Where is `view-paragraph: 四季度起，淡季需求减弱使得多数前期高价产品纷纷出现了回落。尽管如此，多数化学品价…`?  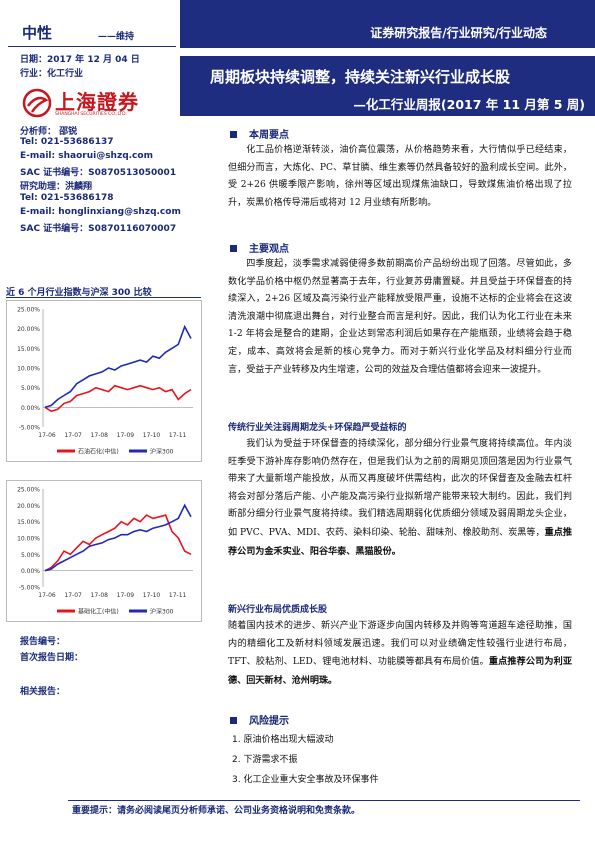 view-paragraph: 四季度起，淡季需求减弱使得多数前期高价产品纷纷出现了回落。尽管如此，多数化学品价… is located at coordinates (400, 317).